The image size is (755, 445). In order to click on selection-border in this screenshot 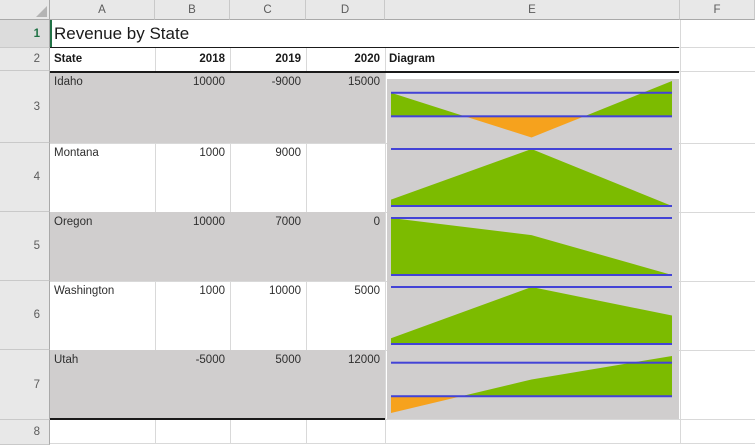, I will do `click(51, 33)`.